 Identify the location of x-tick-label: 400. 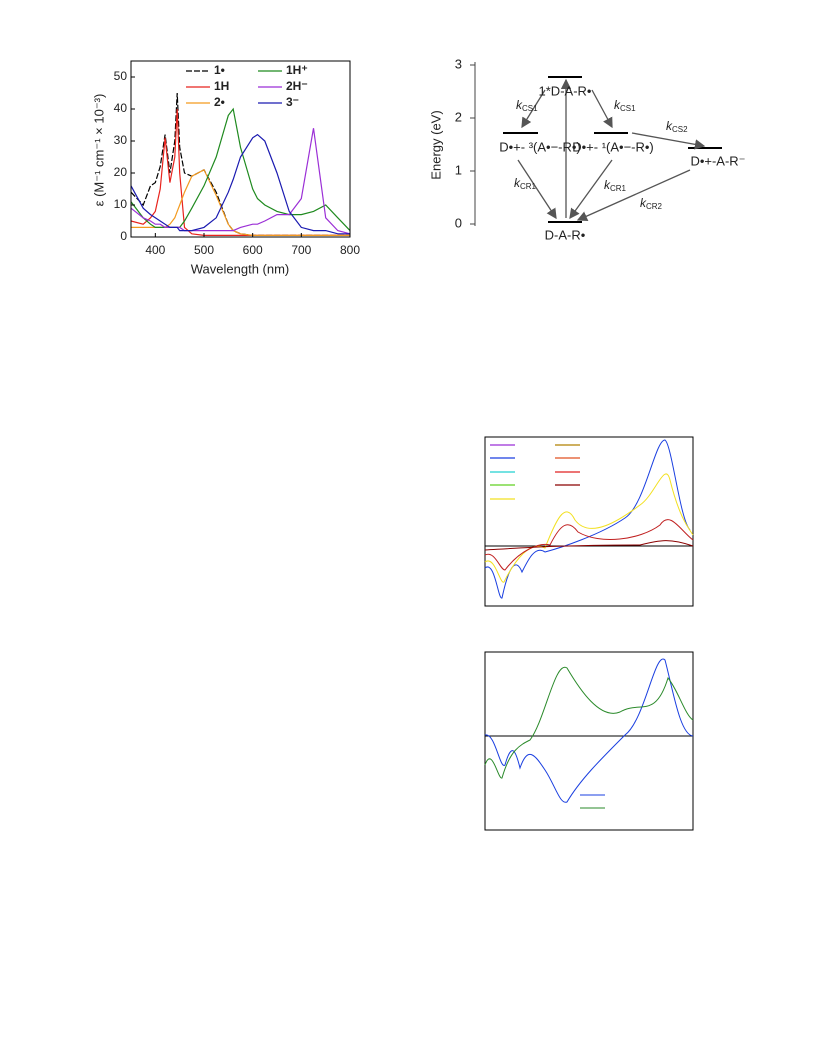
(155, 250).